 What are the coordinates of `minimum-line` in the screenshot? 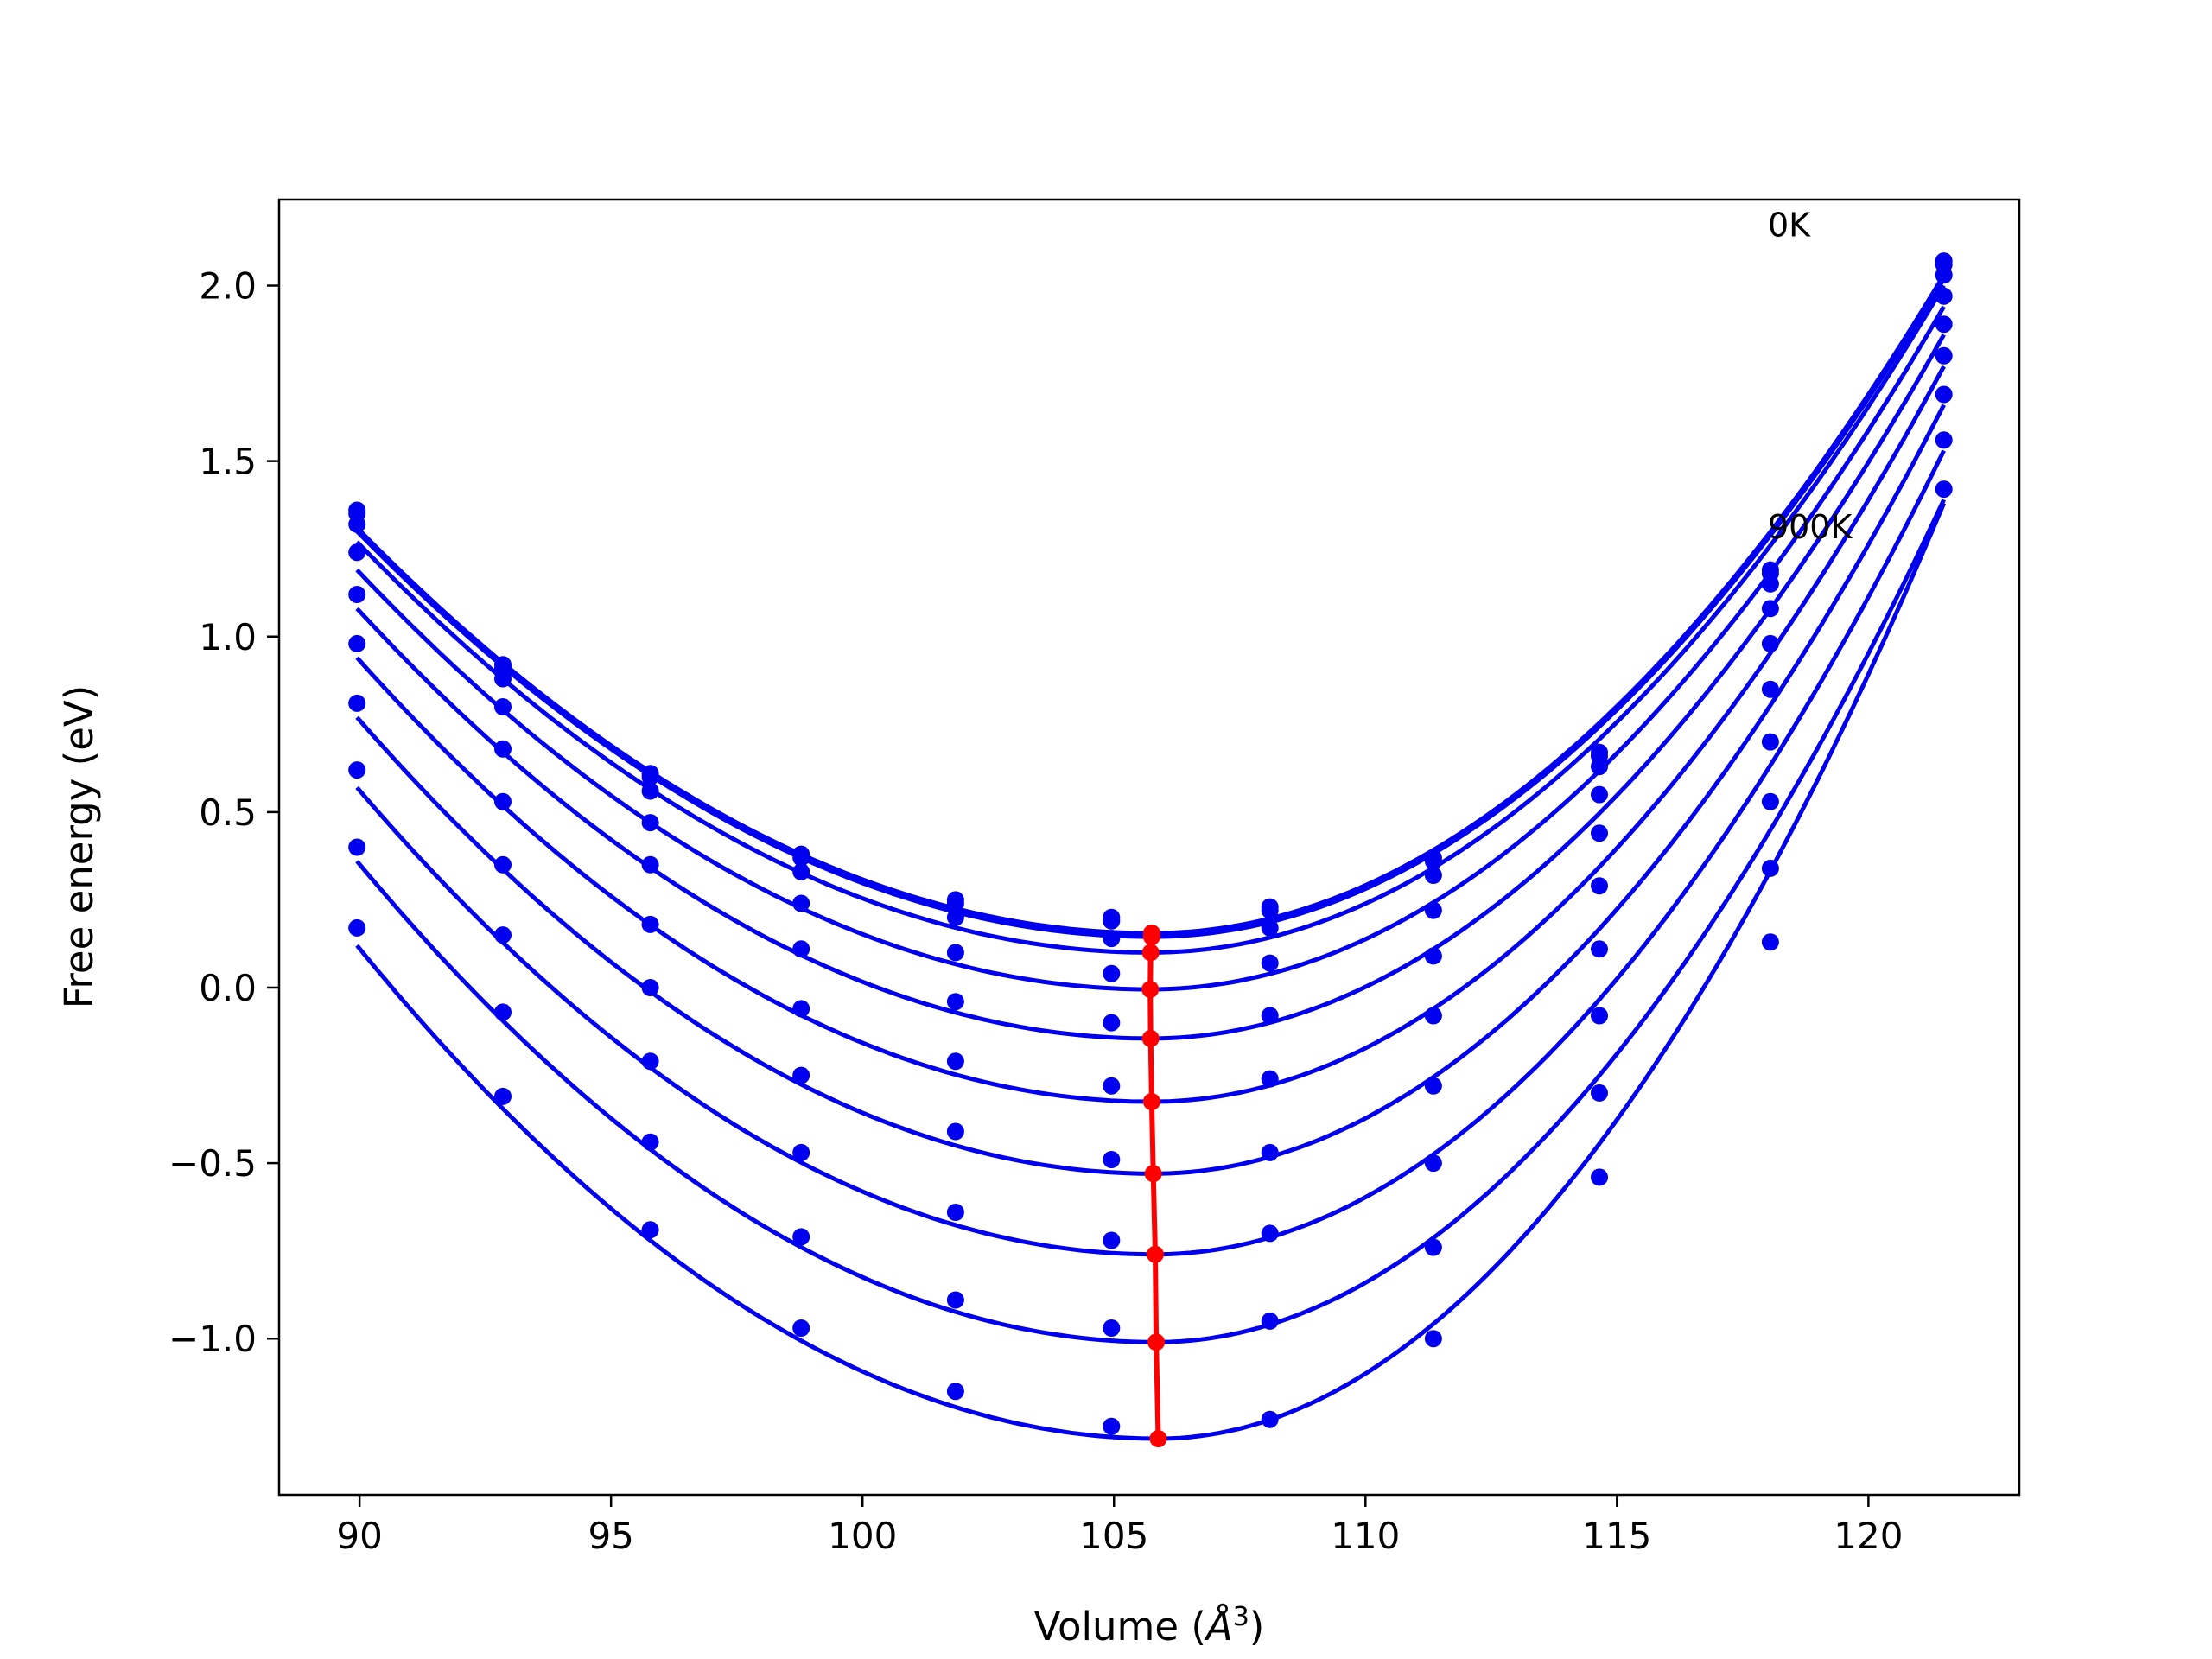 It's located at (1154, 1186).